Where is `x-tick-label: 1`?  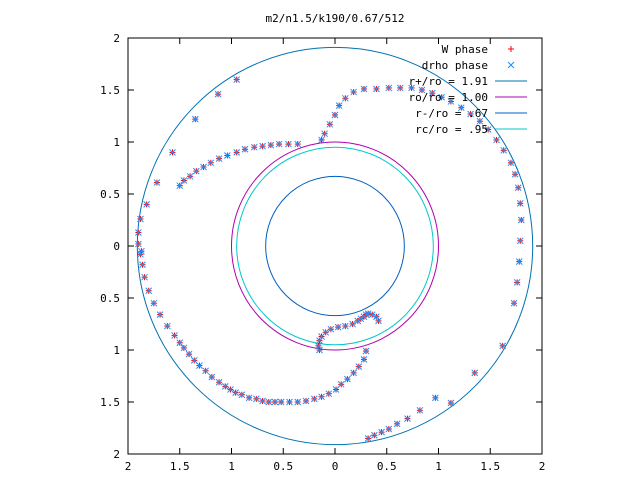
x-tick-label: 1 is located at coordinates (438, 466).